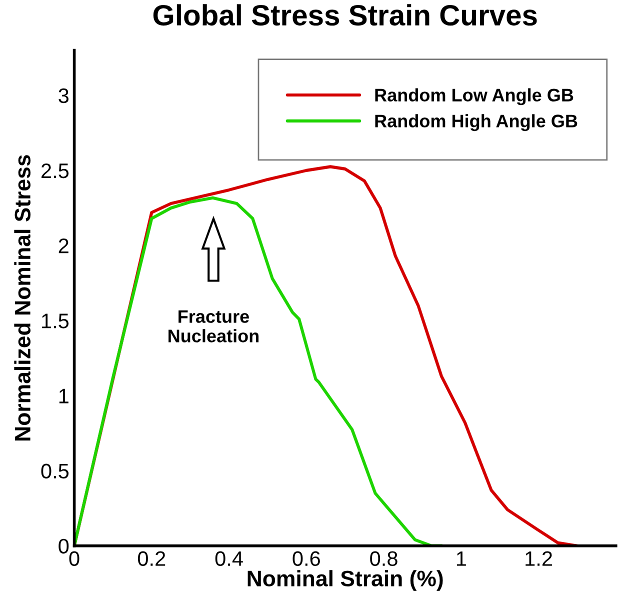 The width and height of the screenshot is (619, 592). What do you see at coordinates (63, 546) in the screenshot?
I see `y-tick-label: 0` at bounding box center [63, 546].